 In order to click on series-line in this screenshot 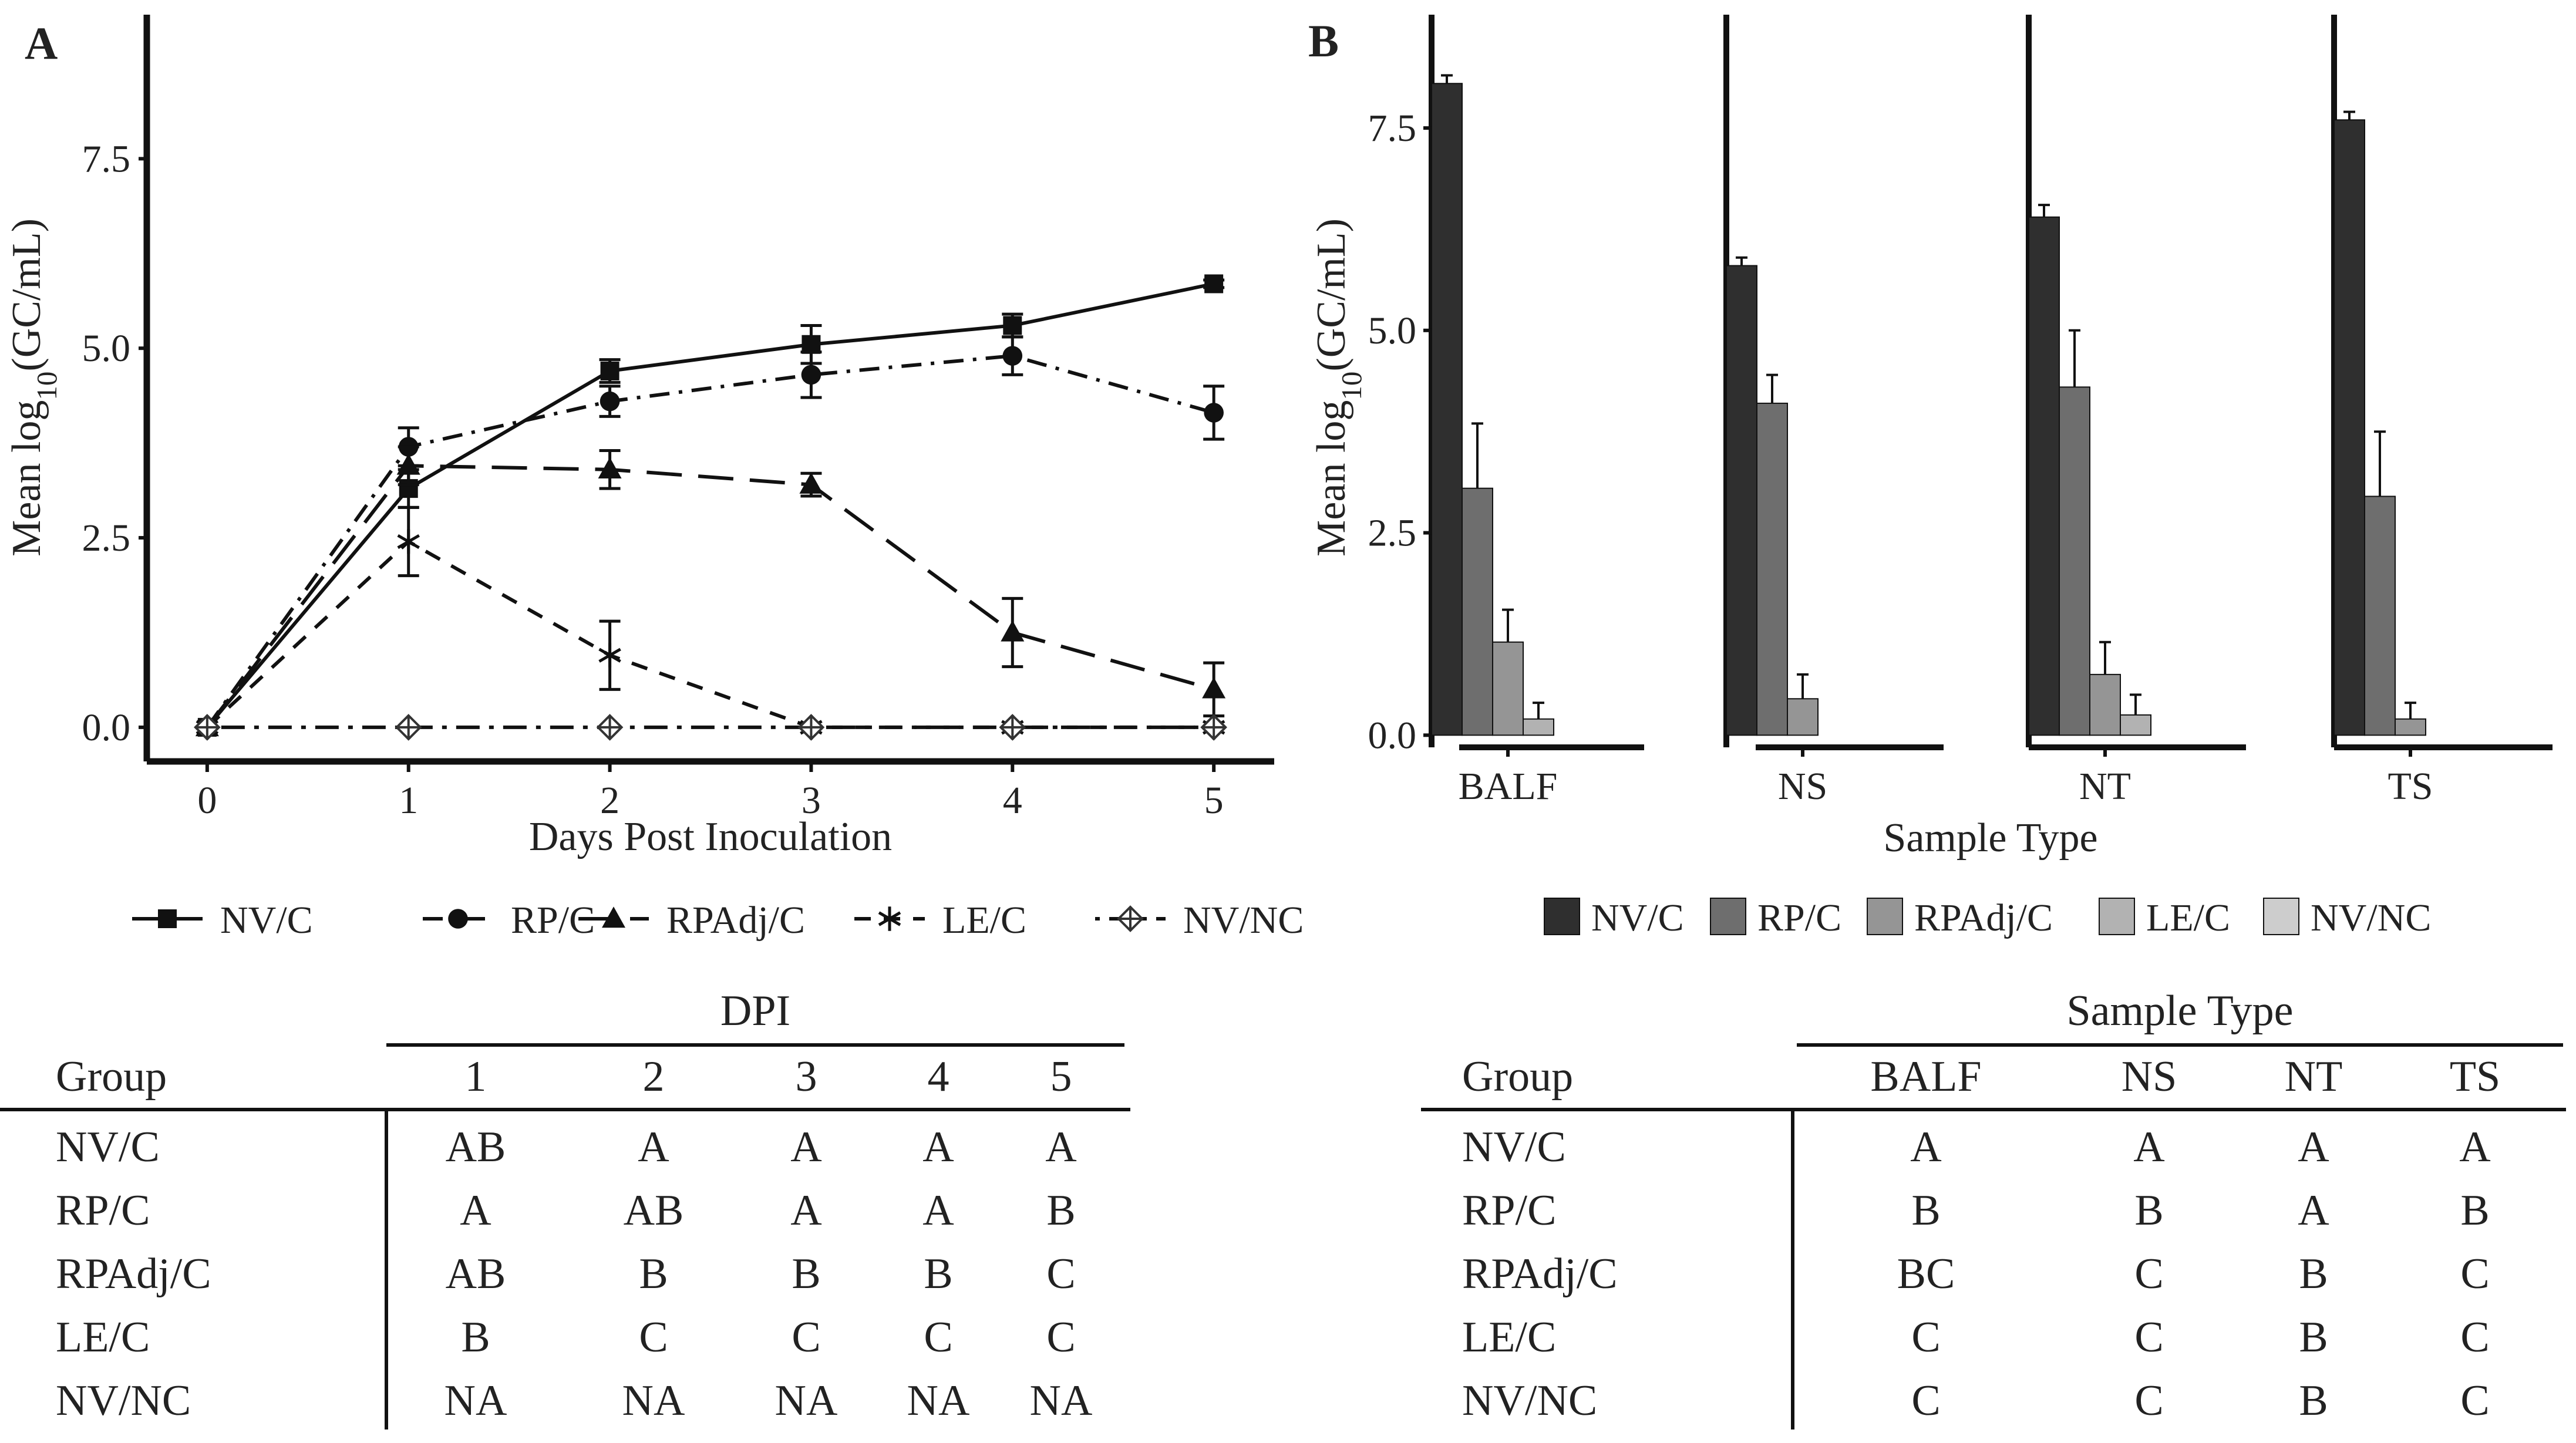, I will do `click(710, 634)`.